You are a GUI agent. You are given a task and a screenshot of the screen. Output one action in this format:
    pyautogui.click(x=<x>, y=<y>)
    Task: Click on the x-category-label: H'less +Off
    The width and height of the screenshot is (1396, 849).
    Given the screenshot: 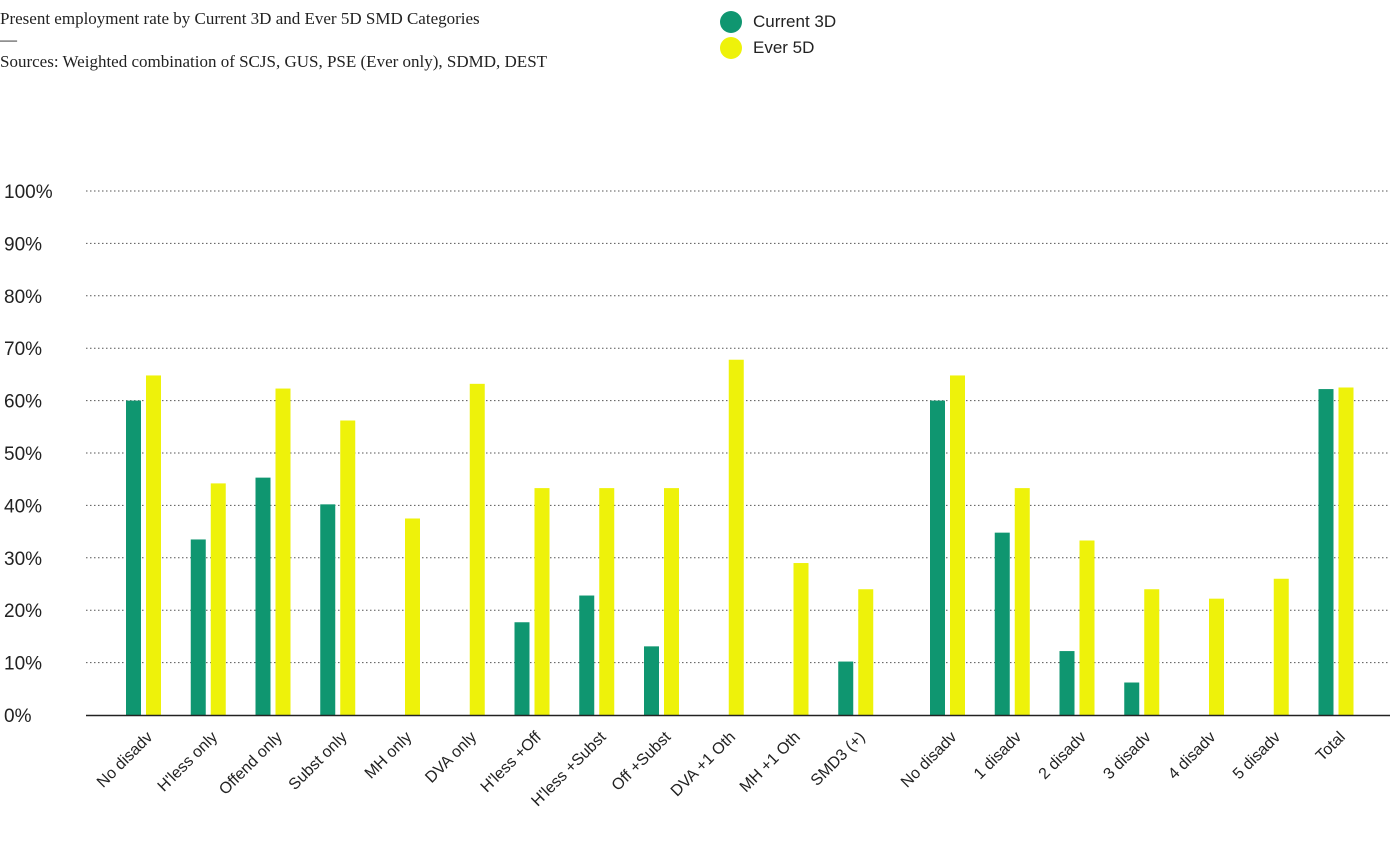 What is the action you would take?
    pyautogui.click(x=511, y=761)
    